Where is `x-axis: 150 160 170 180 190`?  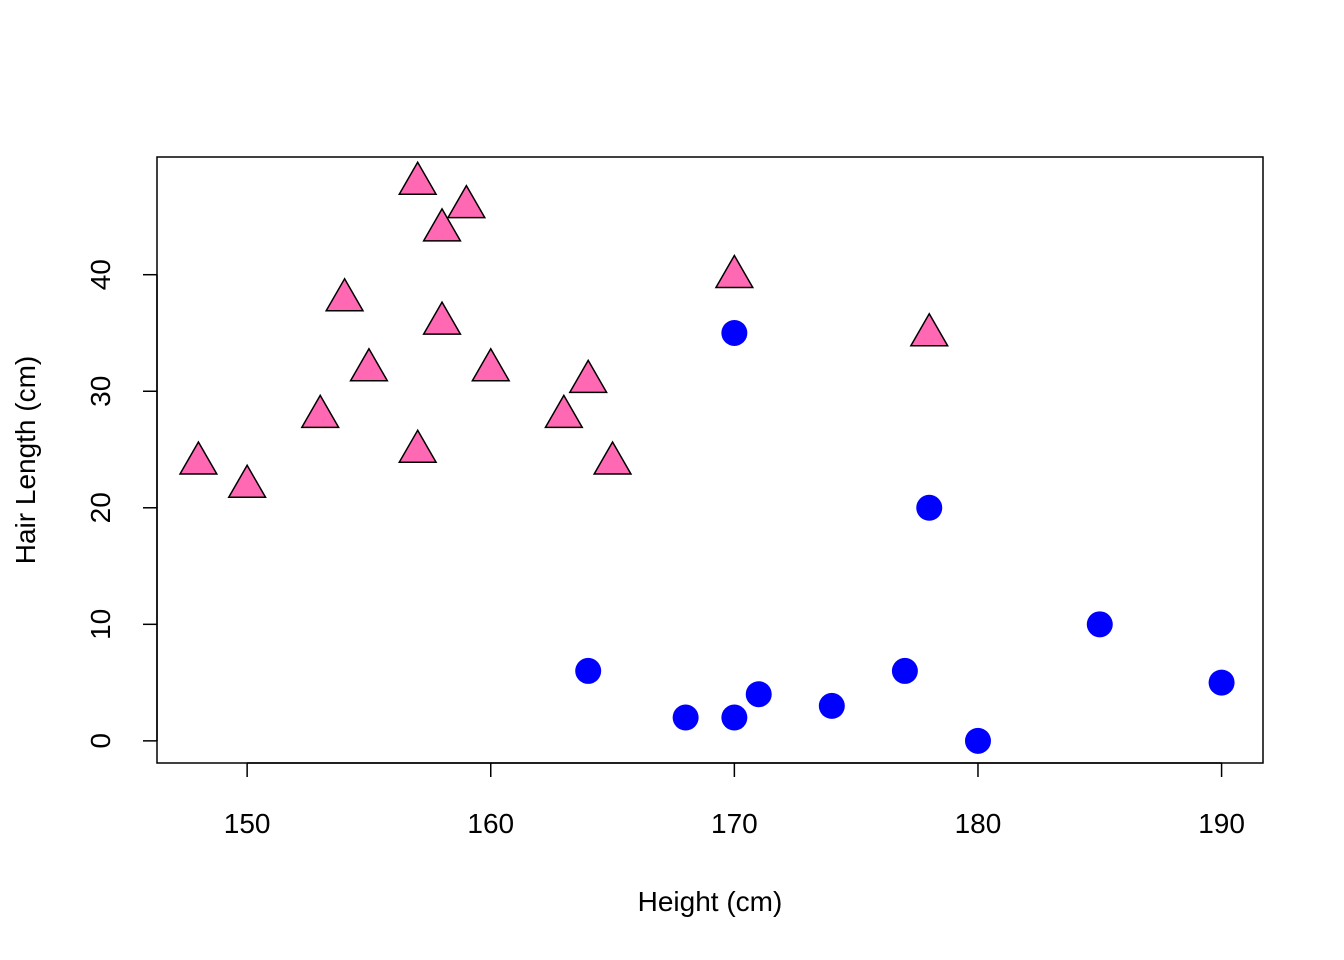
x-axis: 150 160 170 180 190 is located at coordinates (734, 800).